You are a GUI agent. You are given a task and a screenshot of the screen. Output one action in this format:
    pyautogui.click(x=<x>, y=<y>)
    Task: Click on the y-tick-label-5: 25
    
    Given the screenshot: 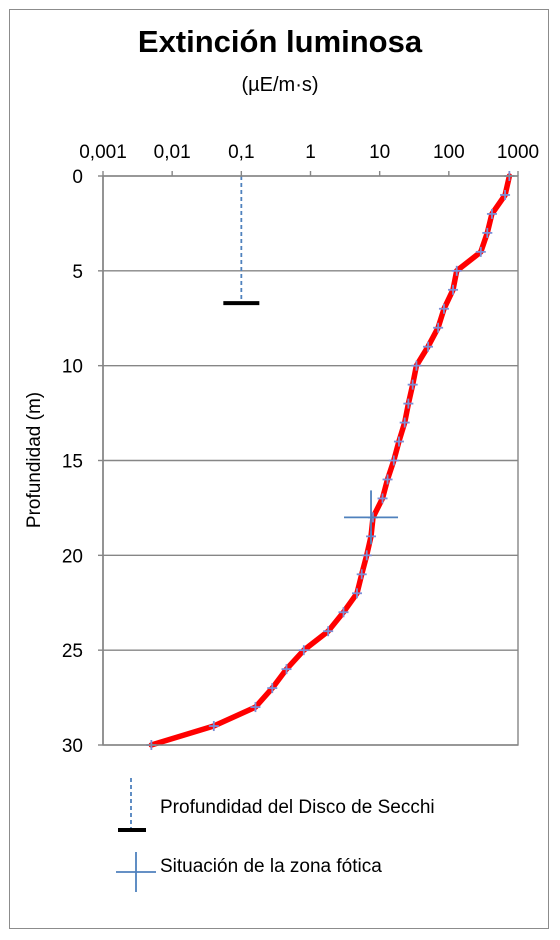 What is the action you would take?
    pyautogui.click(x=72, y=651)
    